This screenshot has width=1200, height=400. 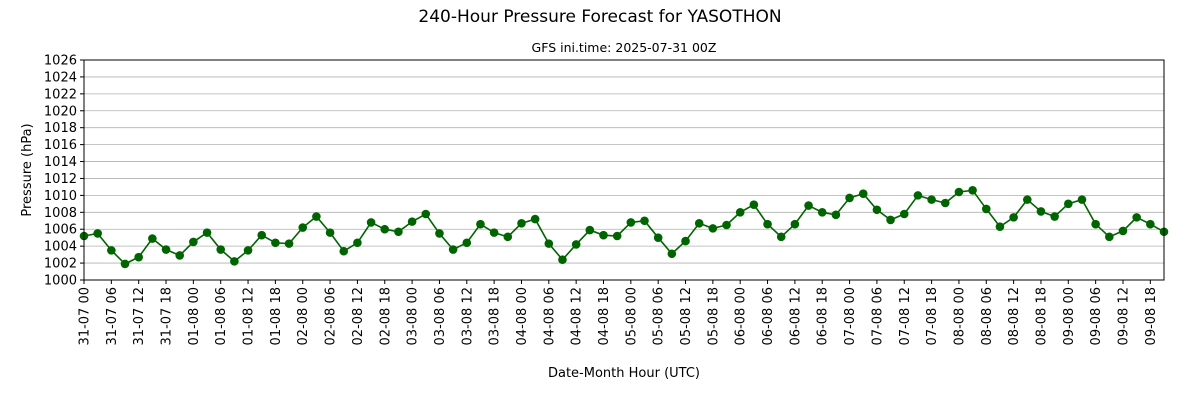 I want to click on x-tick-label: 05-08 18, so click(x=713, y=316).